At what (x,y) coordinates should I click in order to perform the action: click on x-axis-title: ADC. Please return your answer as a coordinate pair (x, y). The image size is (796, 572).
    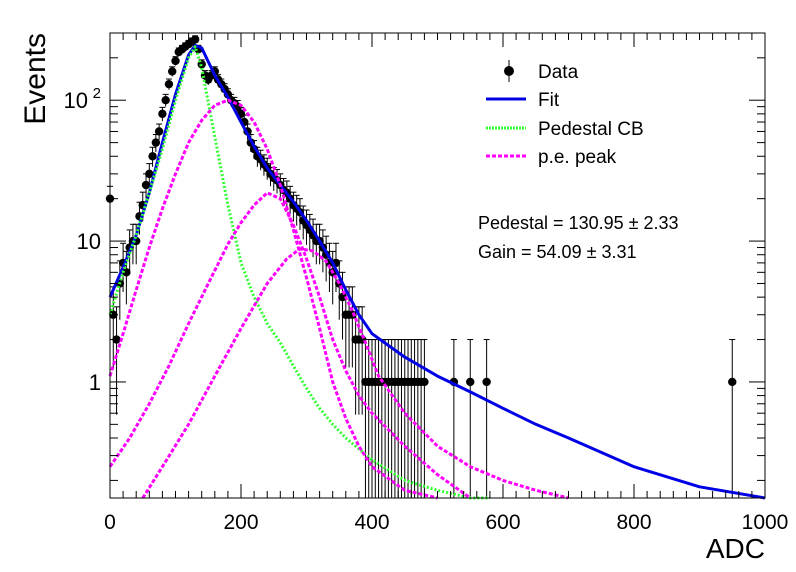
    Looking at the image, I should click on (735, 548).